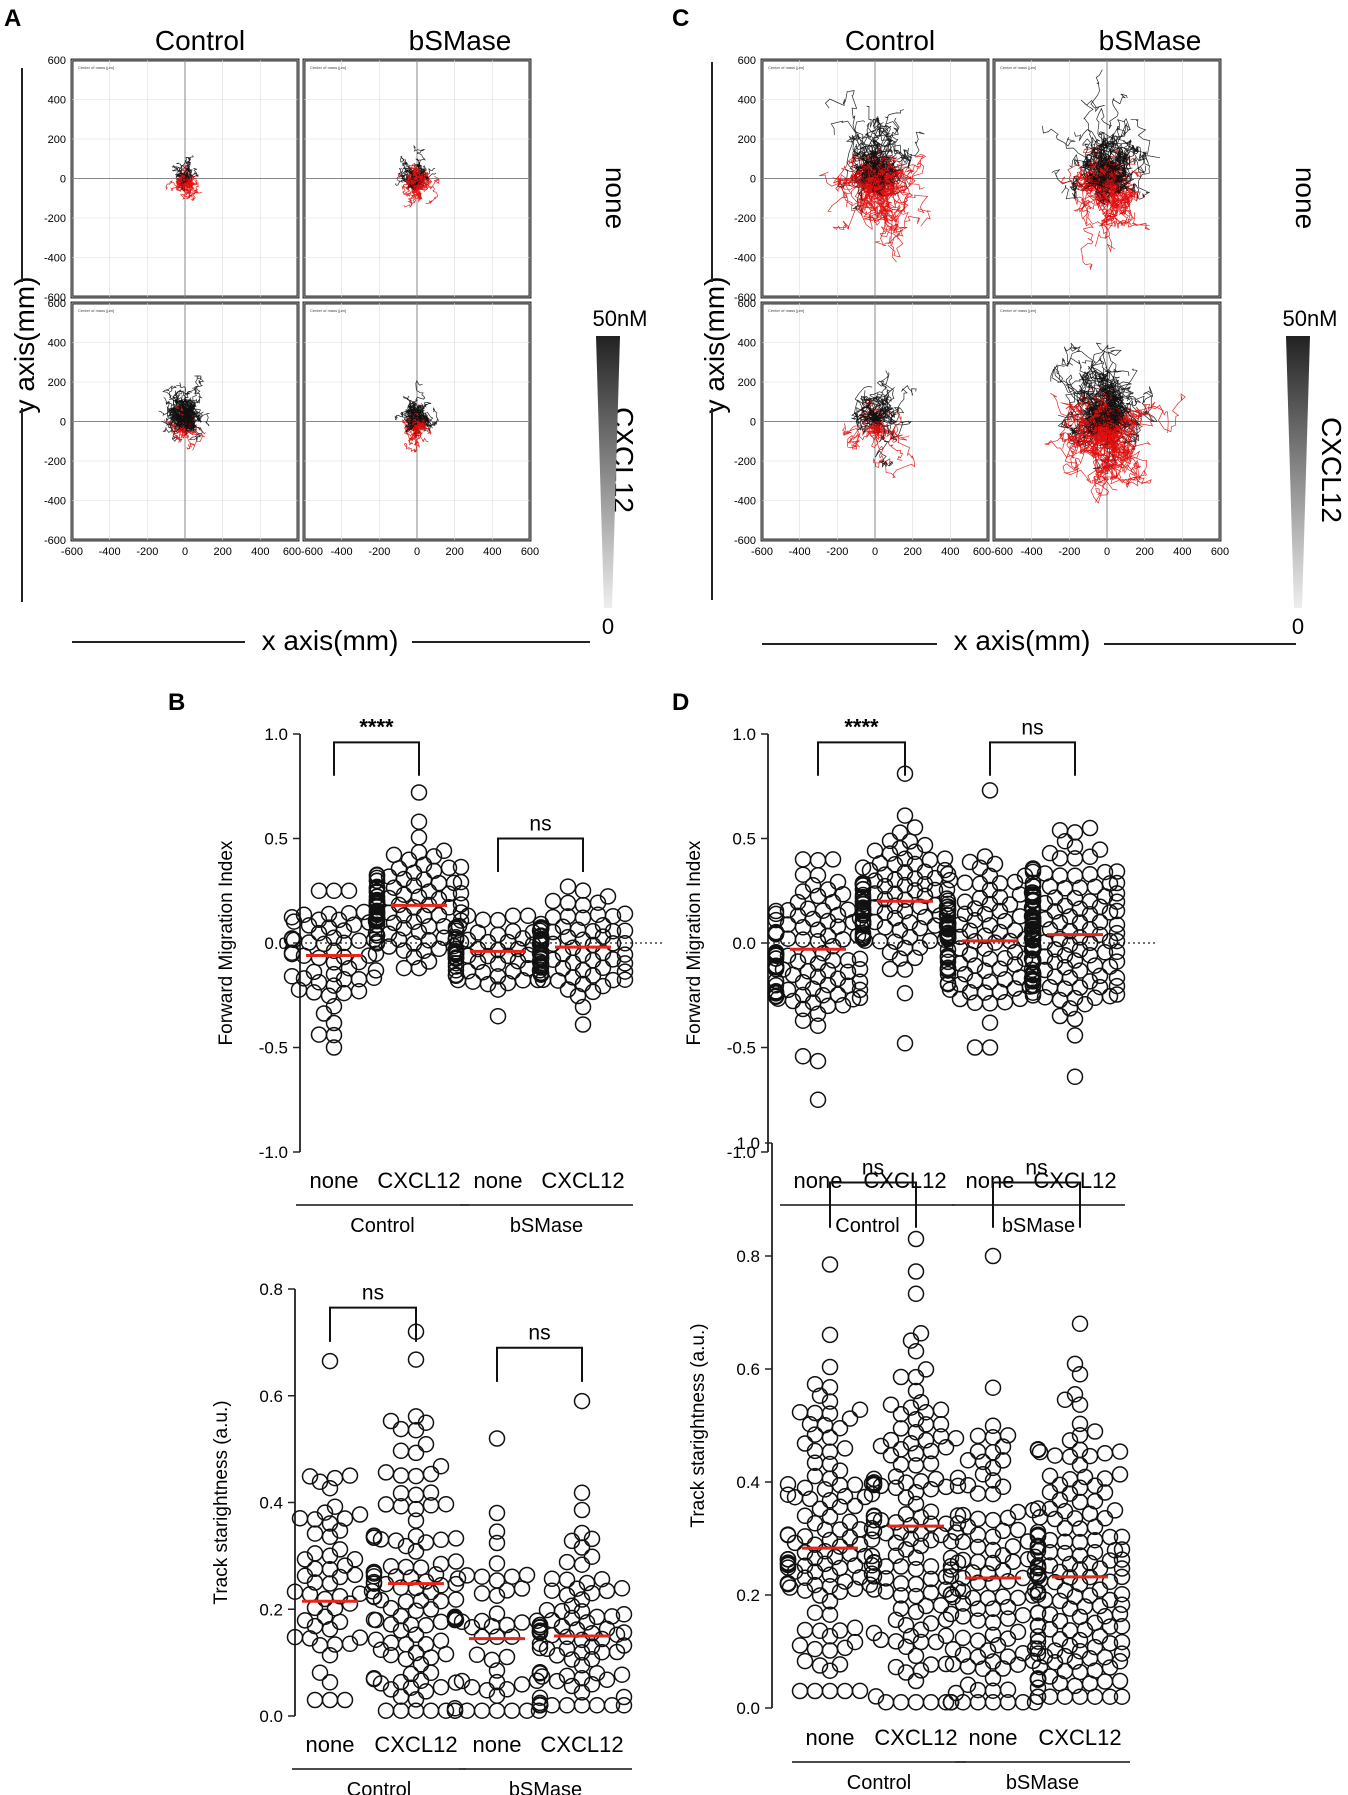  What do you see at coordinates (1182, 552) in the screenshot?
I see `x-tick-label: 400` at bounding box center [1182, 552].